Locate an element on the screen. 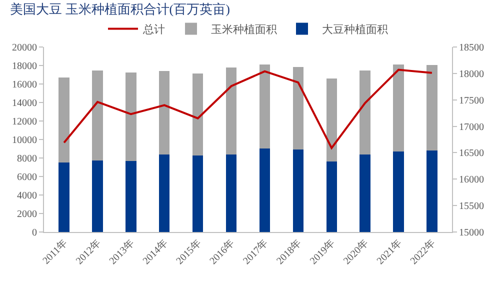  y-tick-label: 0 is located at coordinates (34, 233).